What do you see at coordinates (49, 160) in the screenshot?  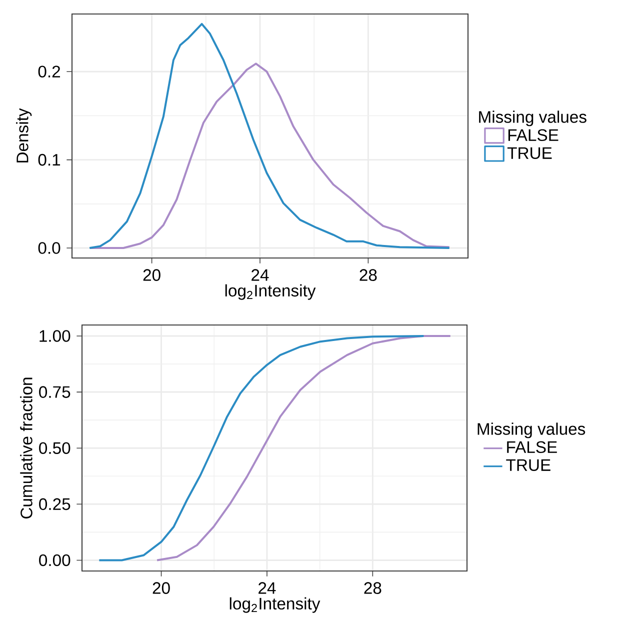 I see `y-tick-label: 0.1` at bounding box center [49, 160].